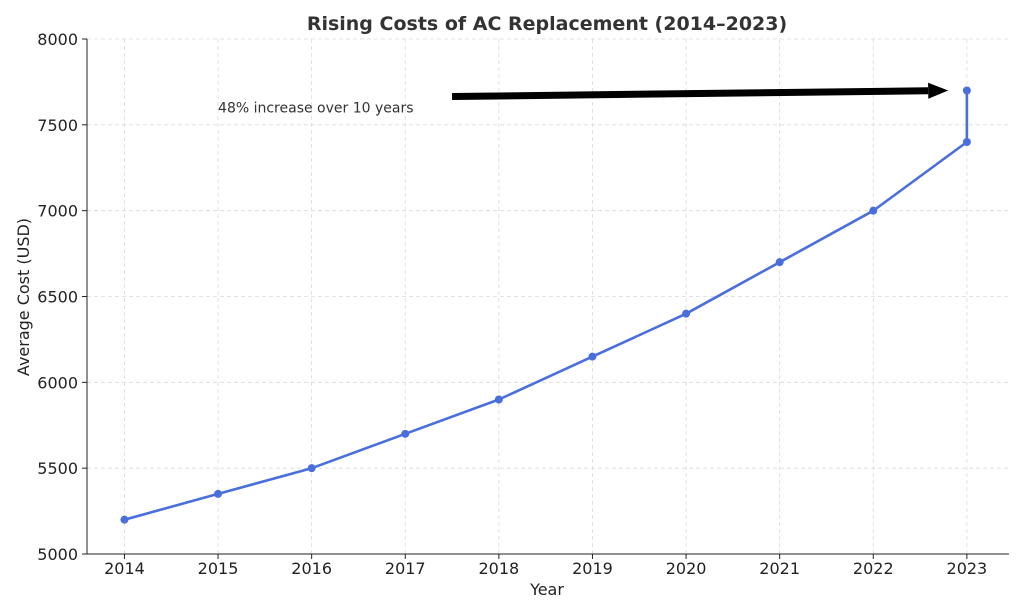  I want to click on y-tick-label: 5000, so click(57, 554).